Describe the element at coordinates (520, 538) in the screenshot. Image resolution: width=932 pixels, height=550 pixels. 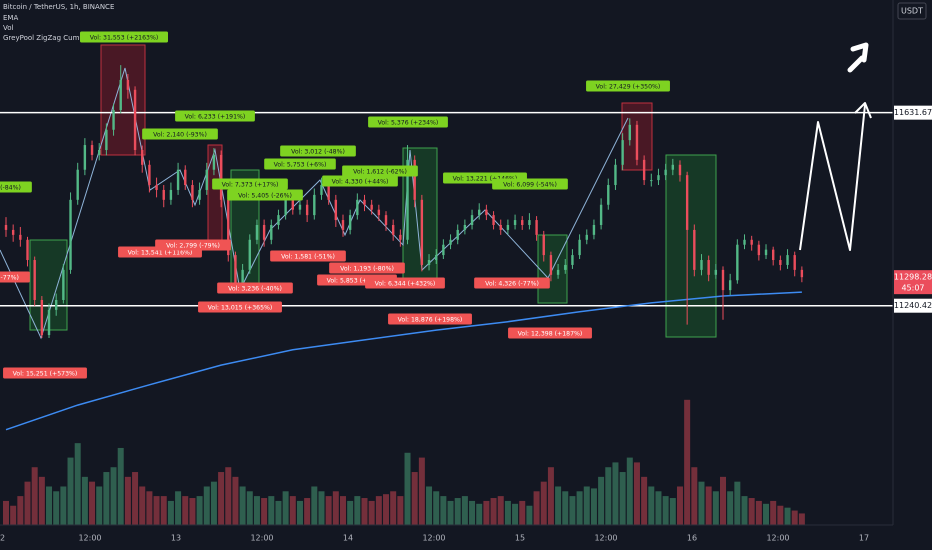
I see `x-tick-label: 15` at that location.